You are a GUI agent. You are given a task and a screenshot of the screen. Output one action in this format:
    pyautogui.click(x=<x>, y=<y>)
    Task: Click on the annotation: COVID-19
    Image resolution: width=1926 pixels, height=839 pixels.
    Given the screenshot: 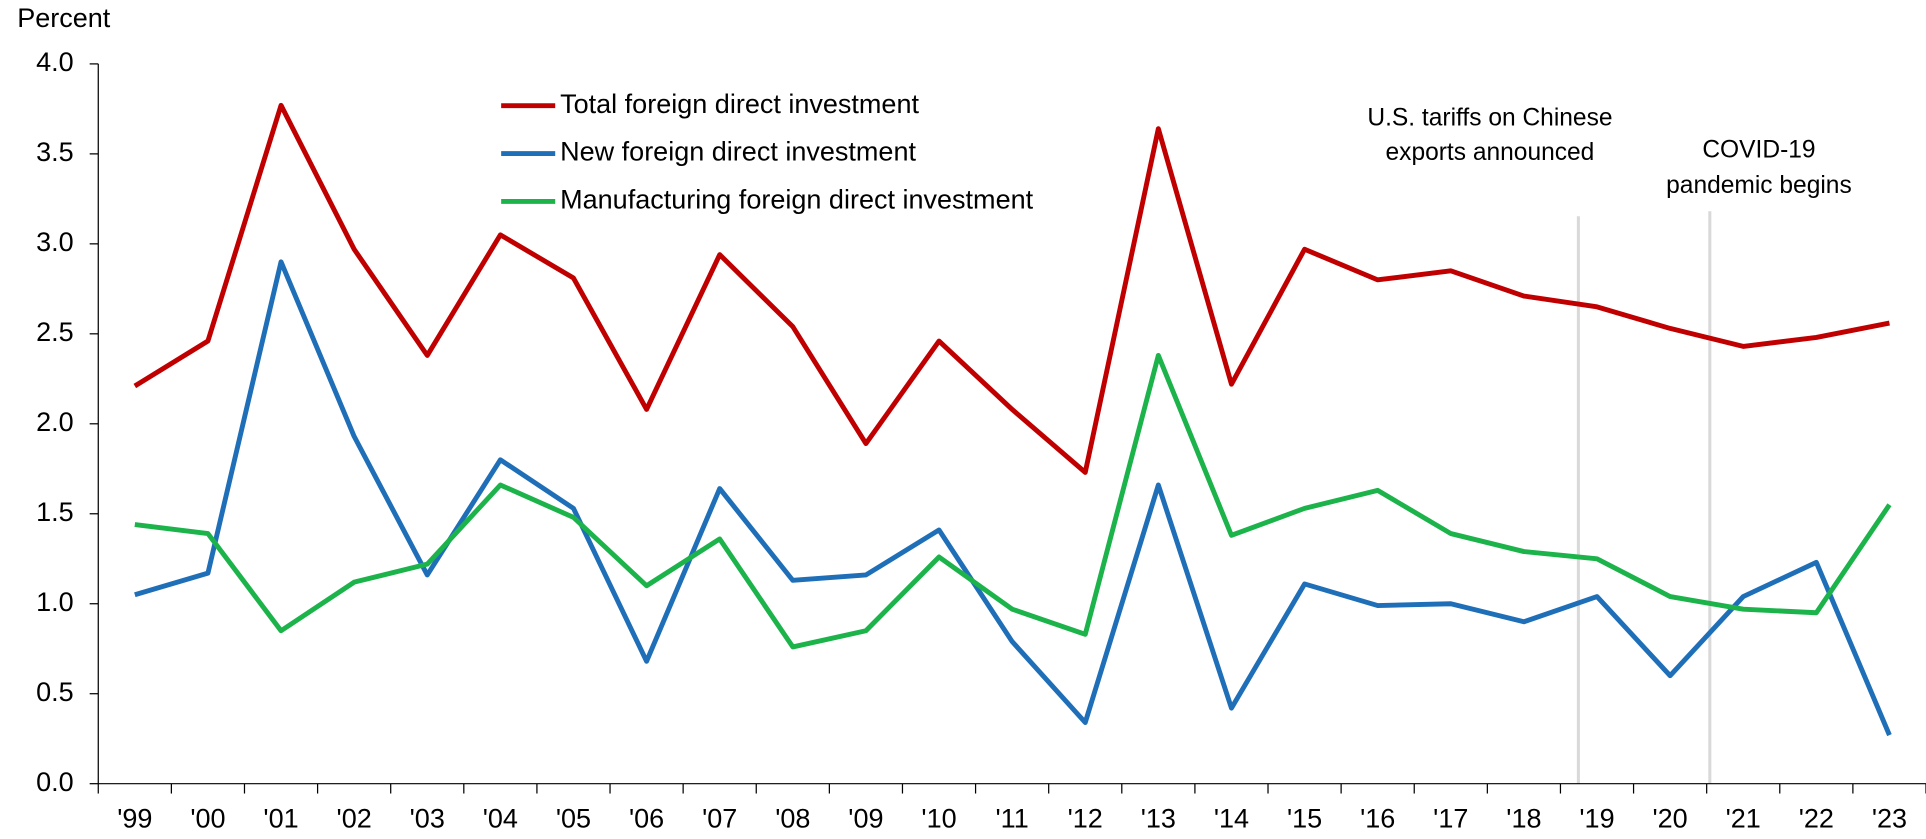 What is the action you would take?
    pyautogui.click(x=1758, y=150)
    